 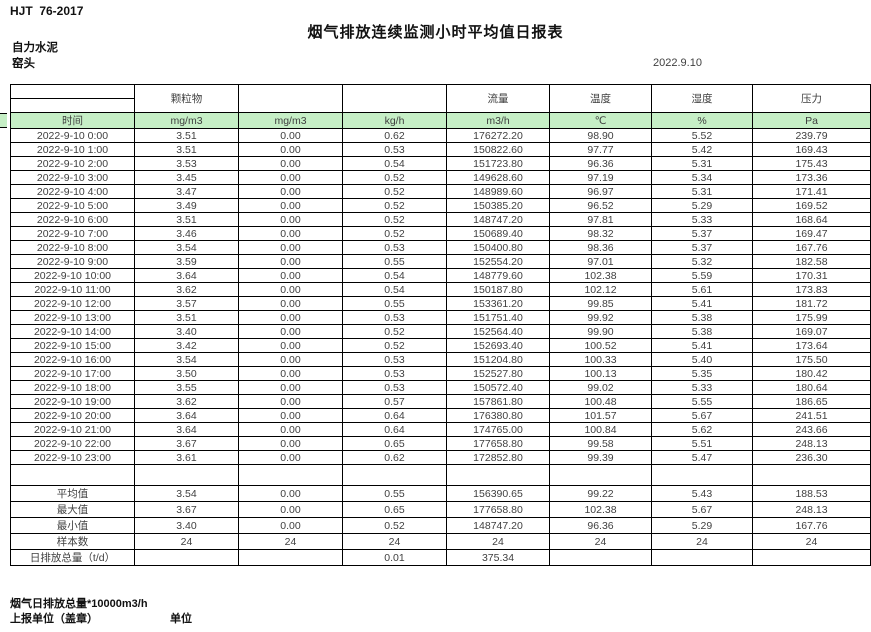 I want to click on report-date: 2022.9.10, so click(x=677, y=63).